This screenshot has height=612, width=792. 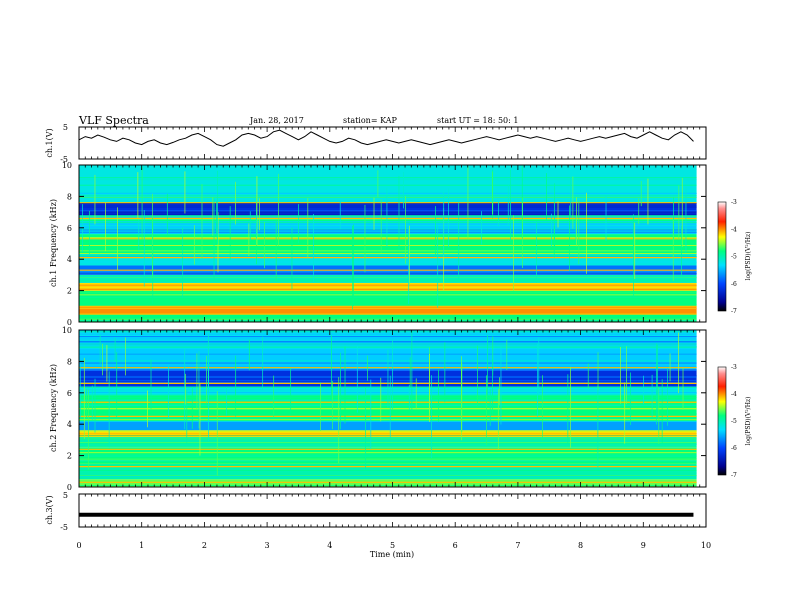 I want to click on ch2-colorbar-ticks: -3 -4 -5 -6 -7, so click(x=734, y=421).